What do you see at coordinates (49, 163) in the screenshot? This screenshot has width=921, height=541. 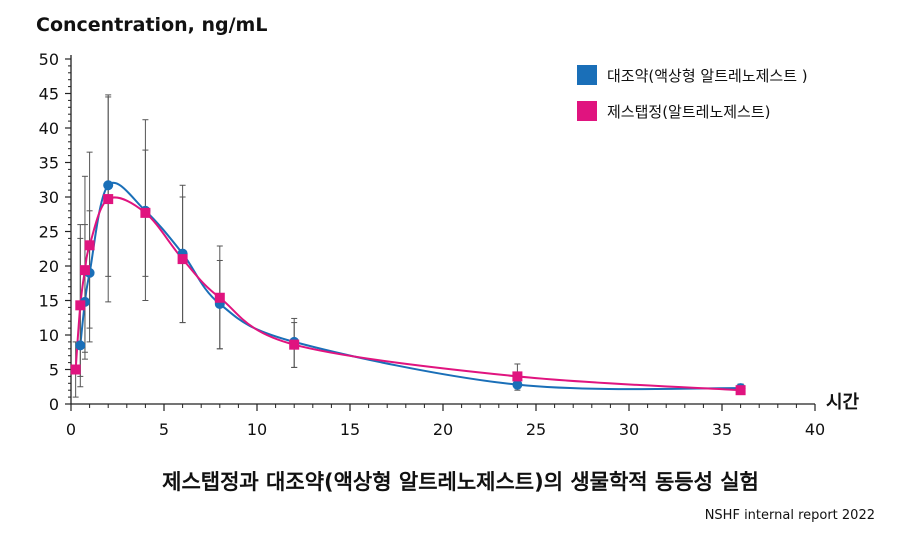 I see `y-tick-label: 35` at bounding box center [49, 163].